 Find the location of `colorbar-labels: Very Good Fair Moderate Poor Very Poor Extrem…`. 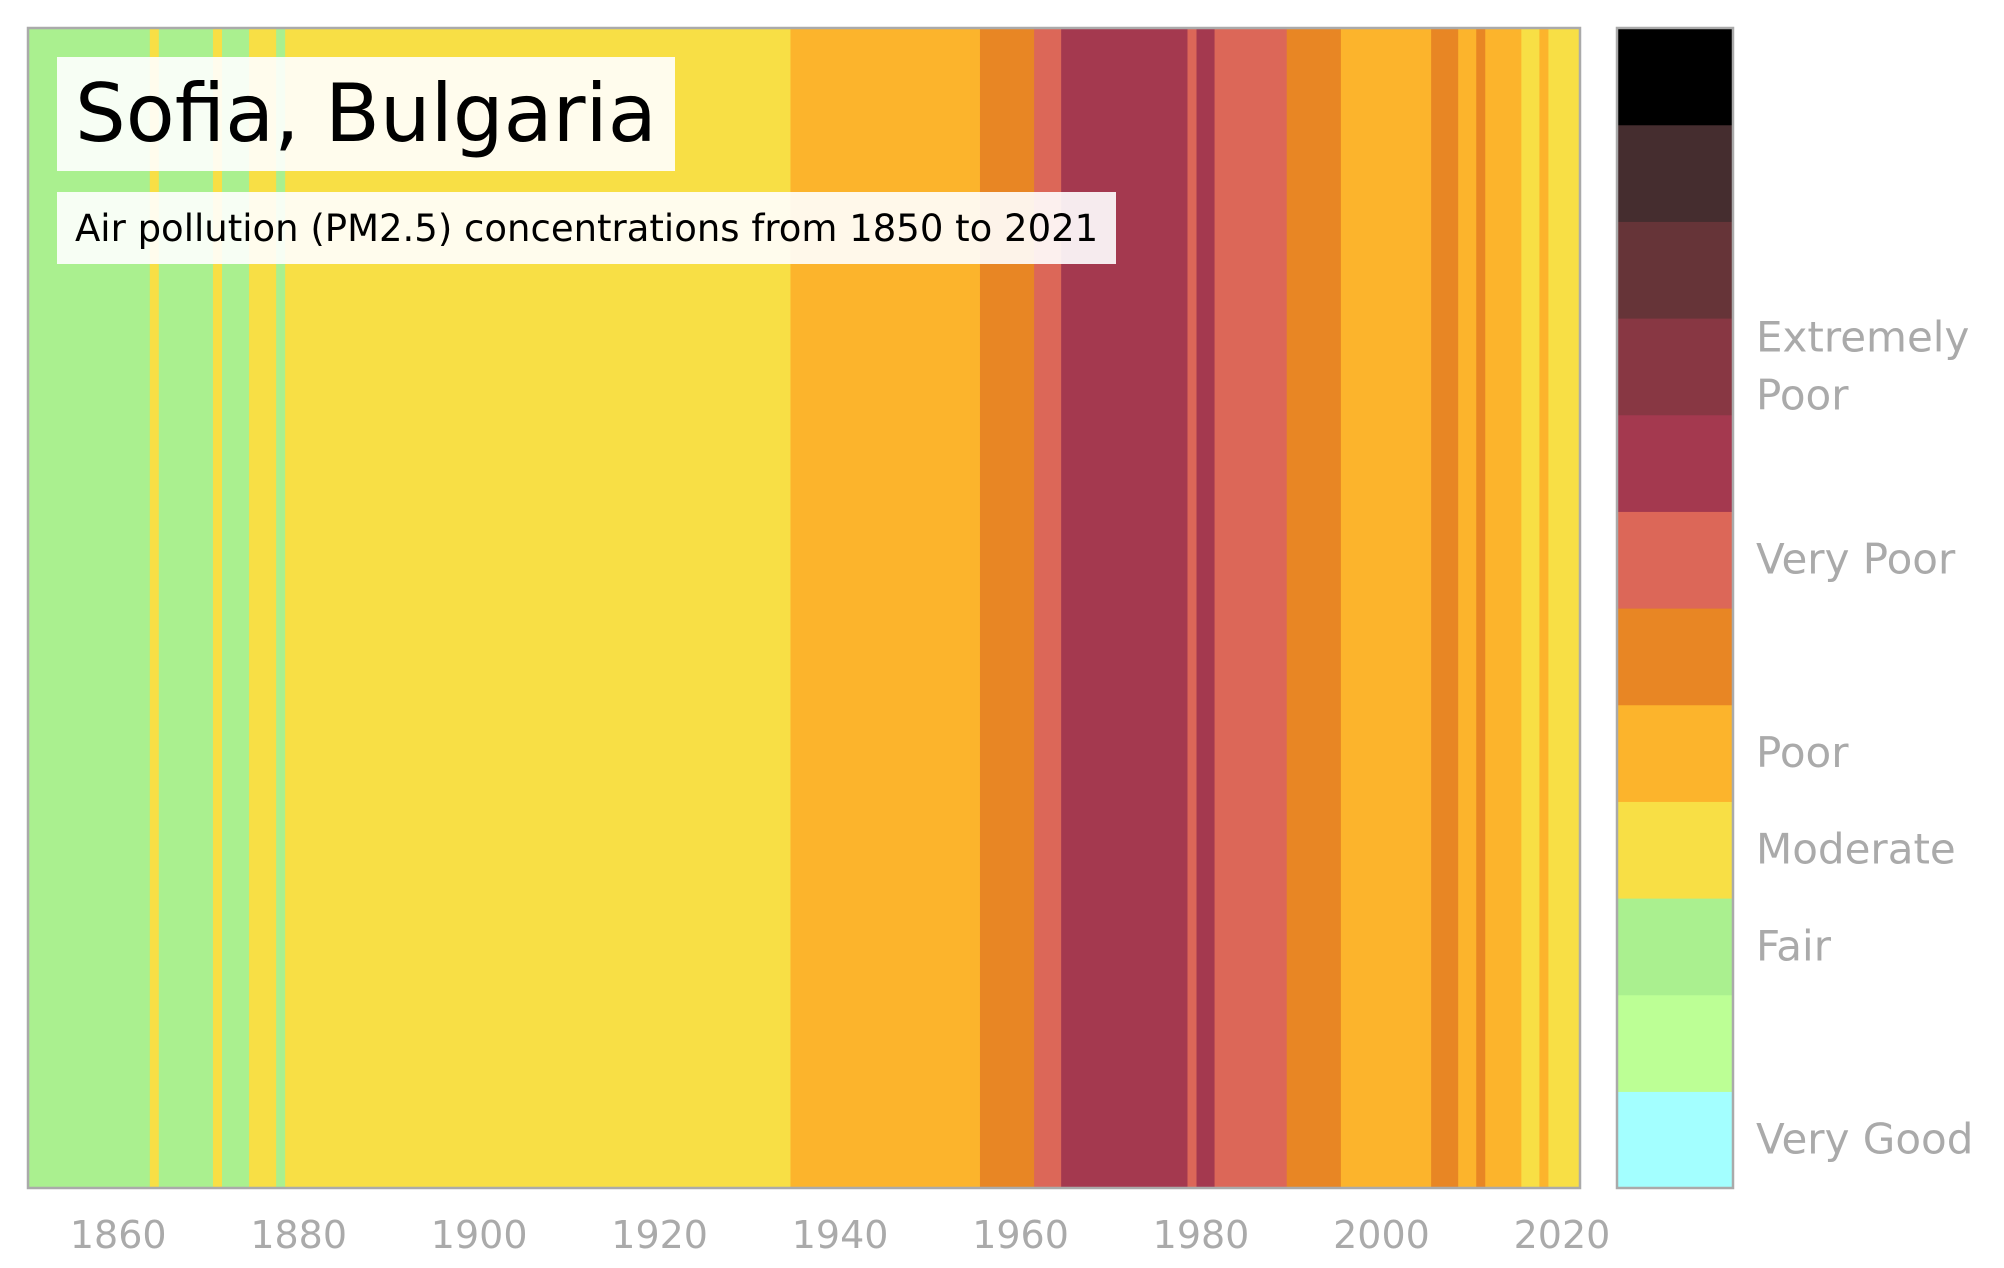

colorbar-labels: Very Good Fair Moderate Poor Very Poor Extrem… is located at coordinates (1864, 737).